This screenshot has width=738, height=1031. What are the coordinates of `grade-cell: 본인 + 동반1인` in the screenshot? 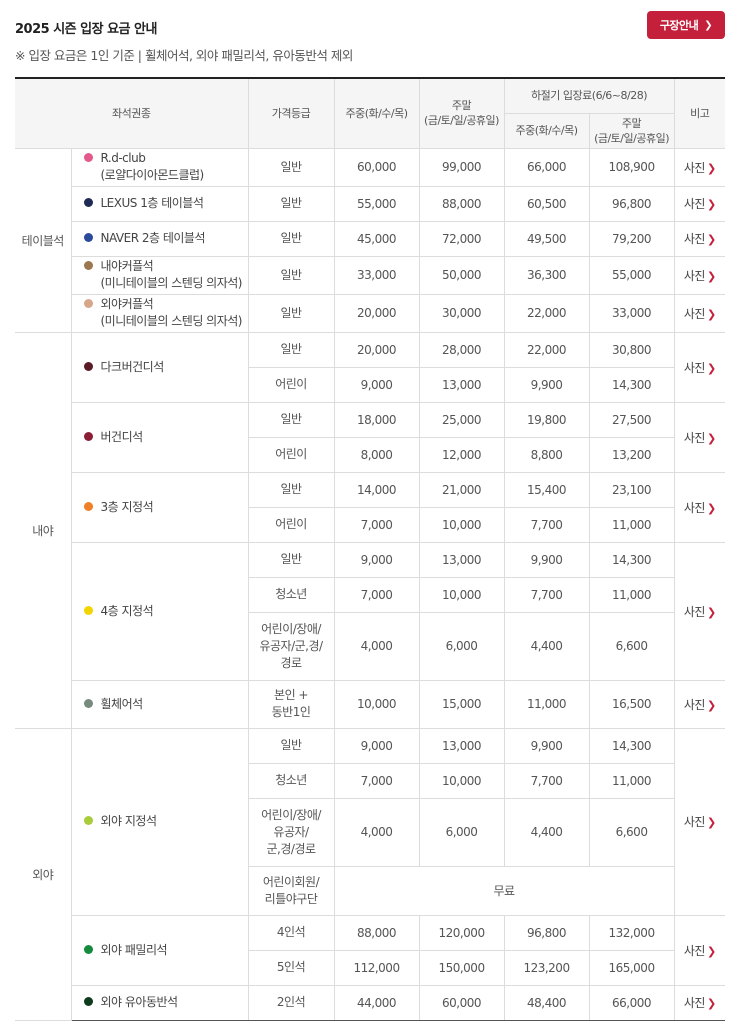 It's located at (291, 704).